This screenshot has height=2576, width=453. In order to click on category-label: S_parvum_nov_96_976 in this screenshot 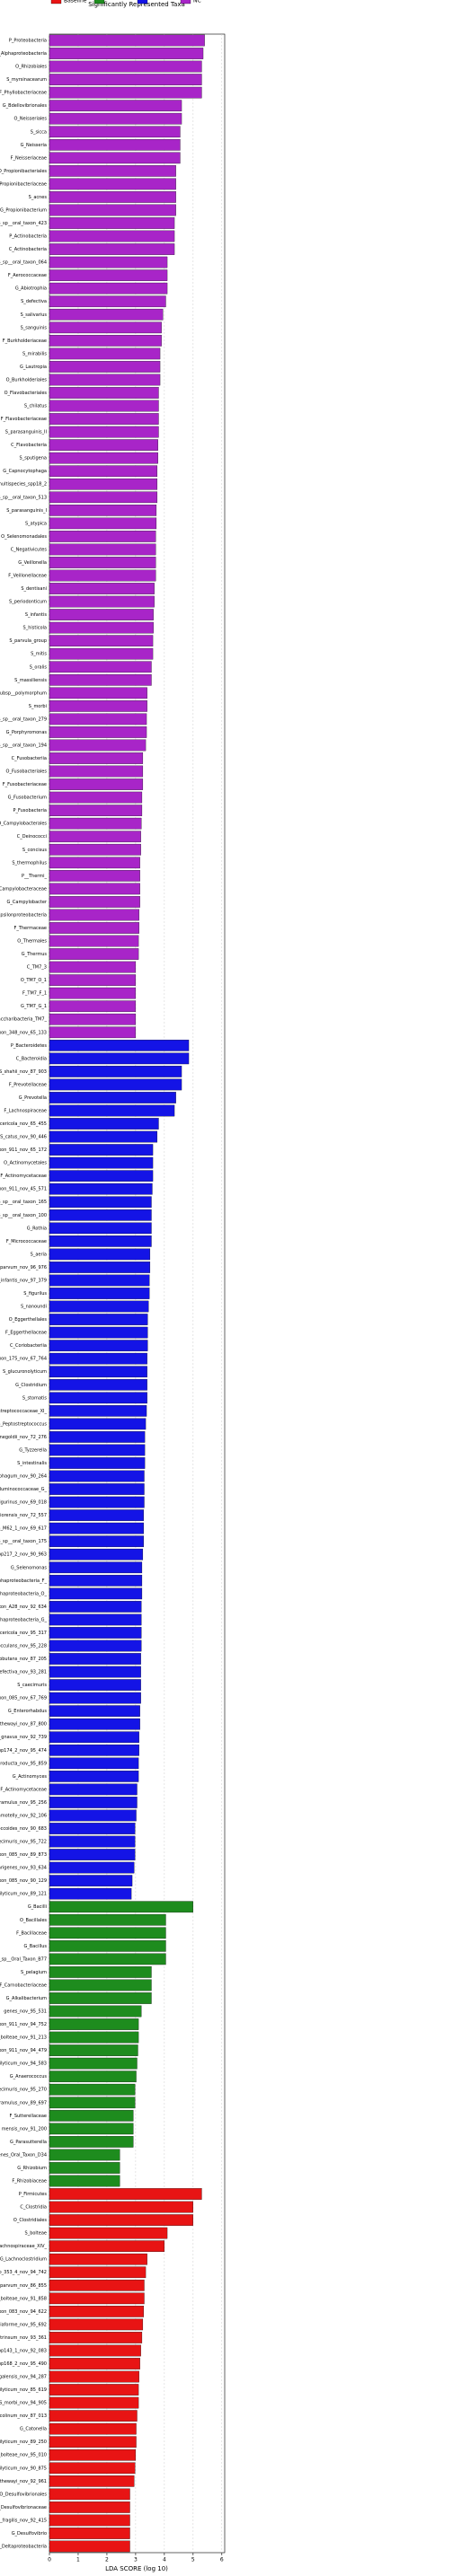, I will do `click(23, 1268)`.